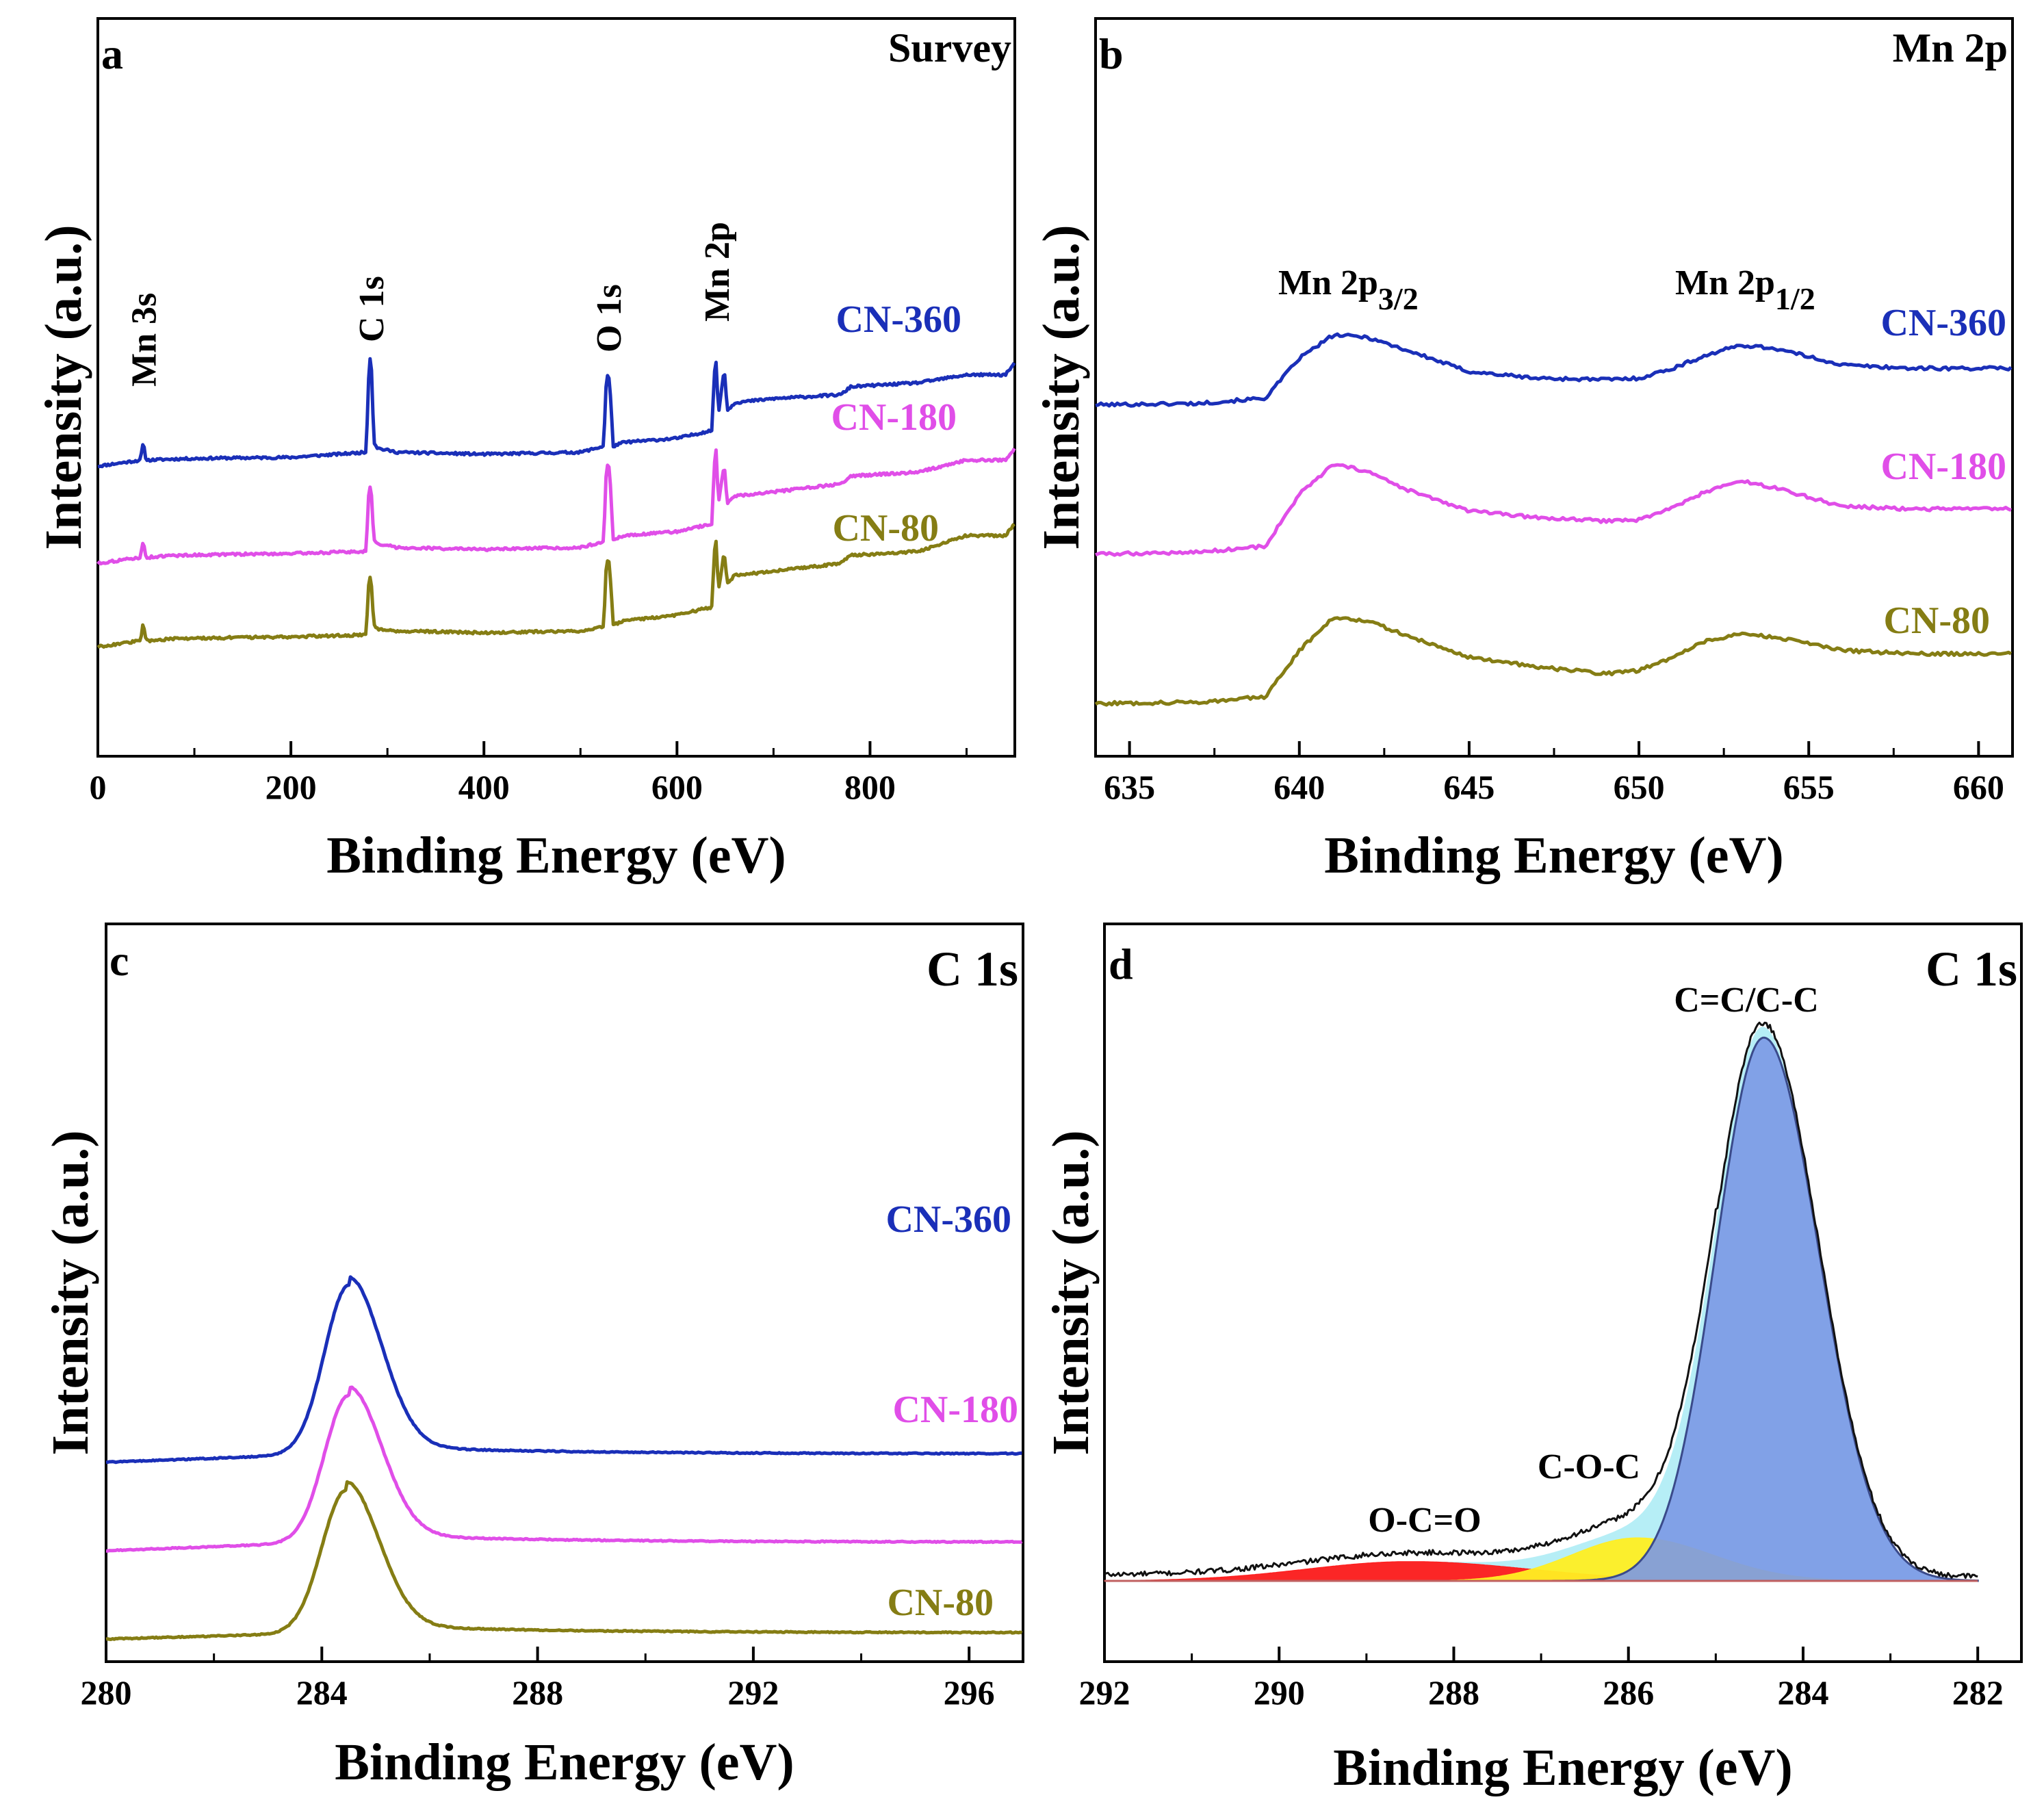  What do you see at coordinates (1593, 1260) in the screenshot?
I see `panel-d-annotations: O-C=O C-O-C C=C/C-C` at bounding box center [1593, 1260].